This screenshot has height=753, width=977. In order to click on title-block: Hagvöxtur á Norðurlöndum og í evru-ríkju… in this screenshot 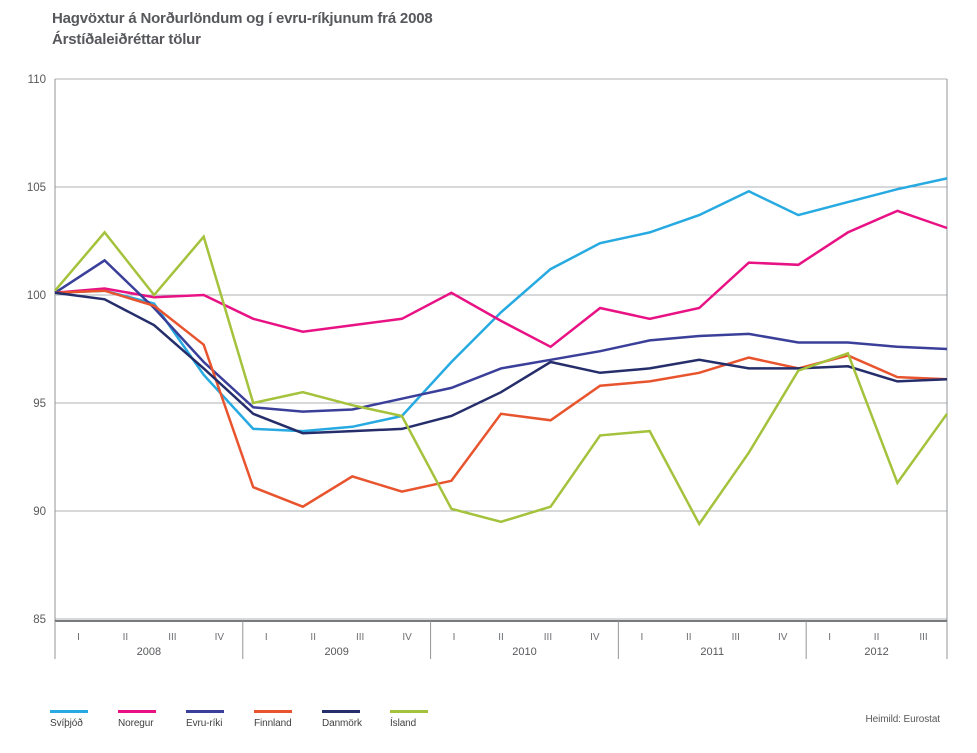, I will do `click(242, 29)`.